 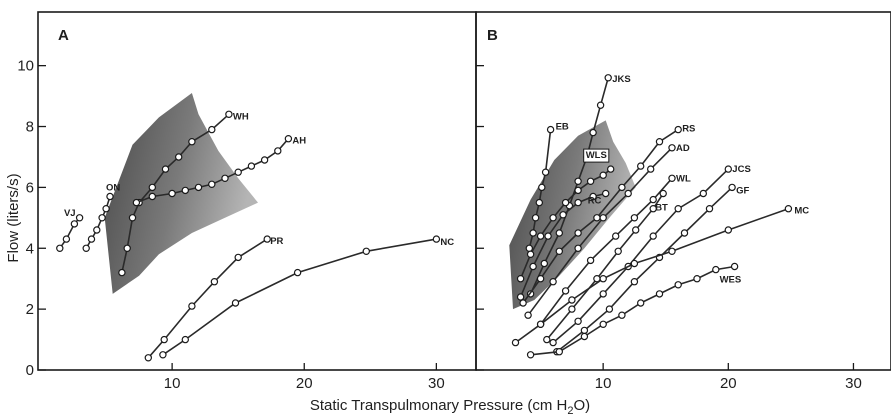 I want to click on series-mc: MC, so click(x=660, y=275).